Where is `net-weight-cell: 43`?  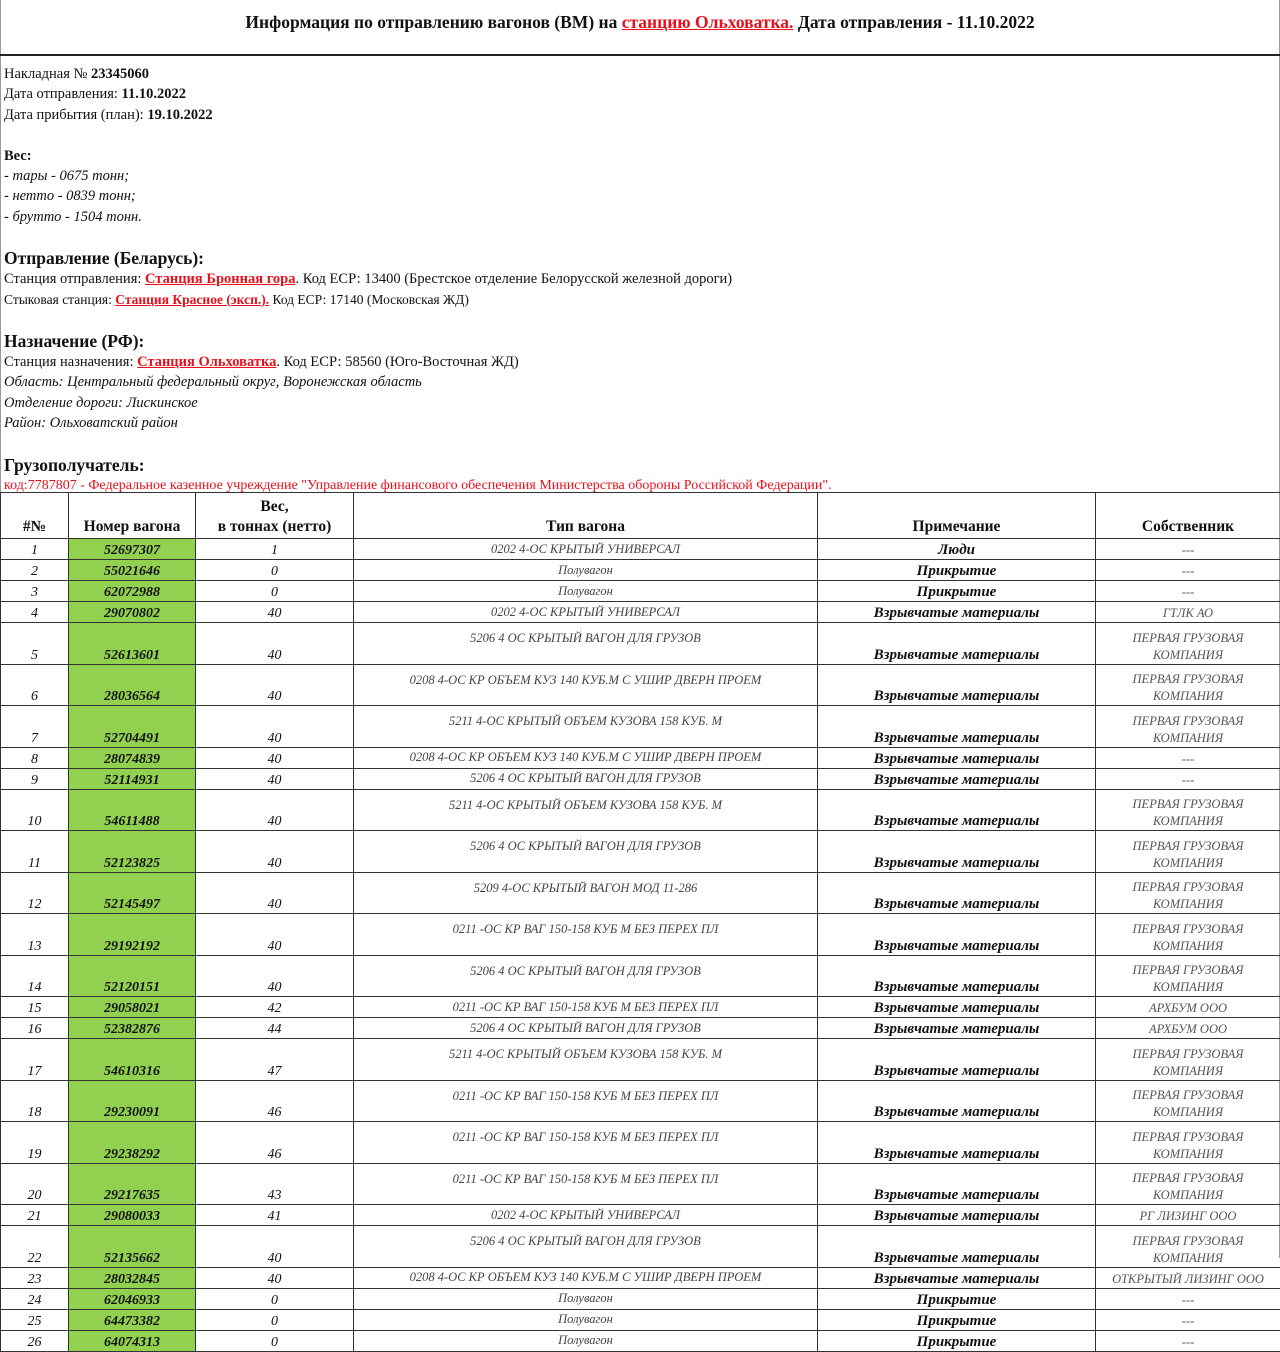 net-weight-cell: 43 is located at coordinates (275, 1184).